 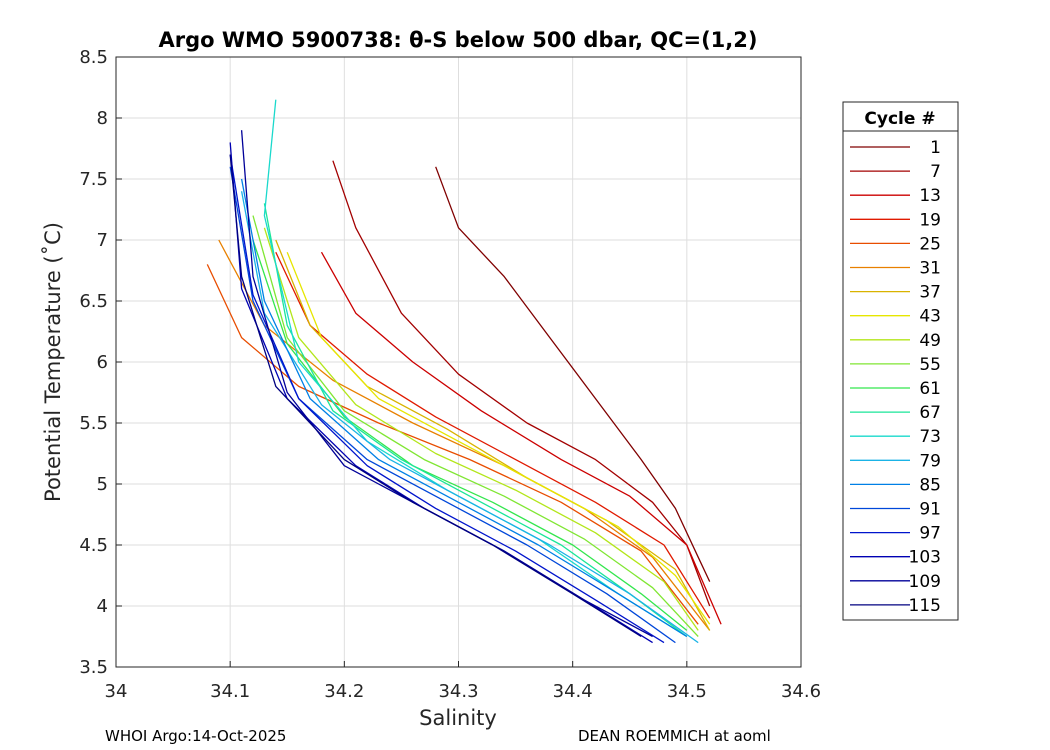 I want to click on y-tick-label: 5.5, so click(x=93, y=423).